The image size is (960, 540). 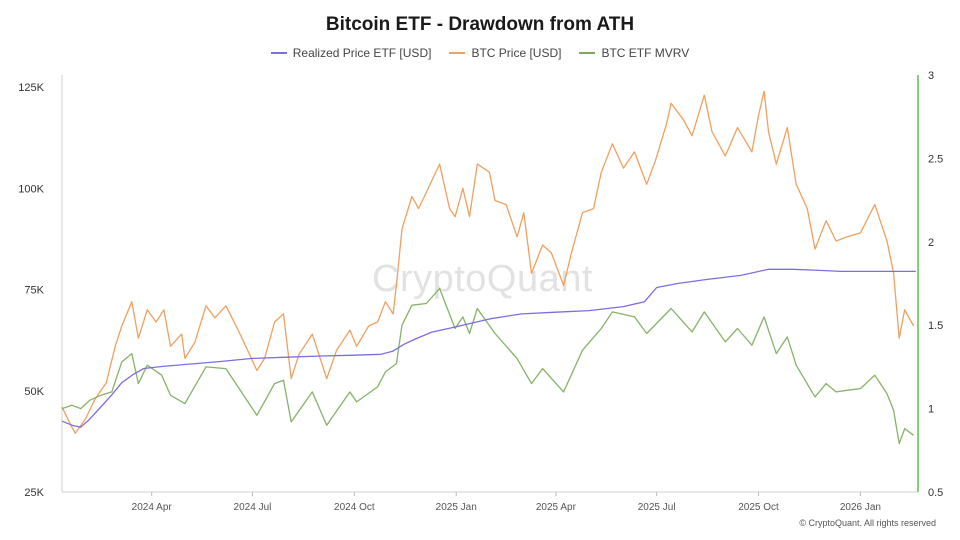 I want to click on legend-swatch-btc-price, so click(x=457, y=53).